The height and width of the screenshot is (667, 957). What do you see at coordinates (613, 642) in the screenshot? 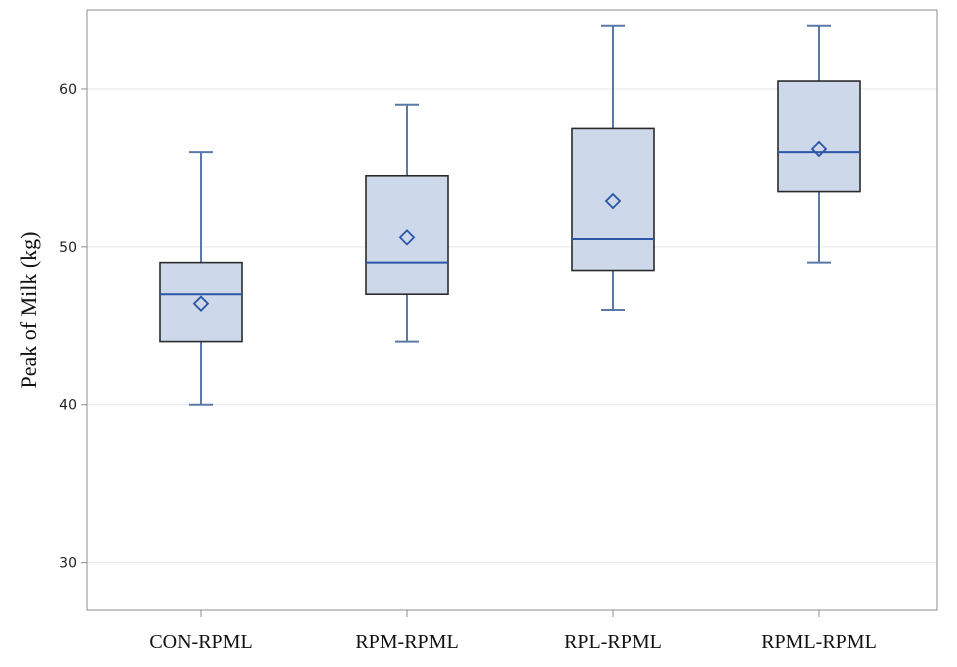
I see `x-tick-label: RPL-RPML` at bounding box center [613, 642].